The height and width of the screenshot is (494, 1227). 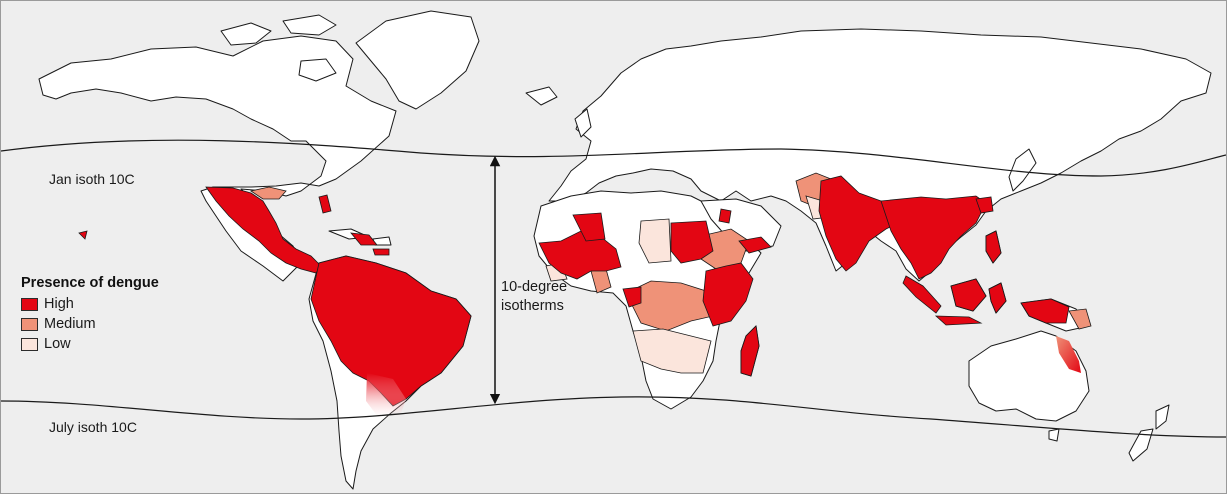 I want to click on high-new-guinea, so click(x=1045, y=311).